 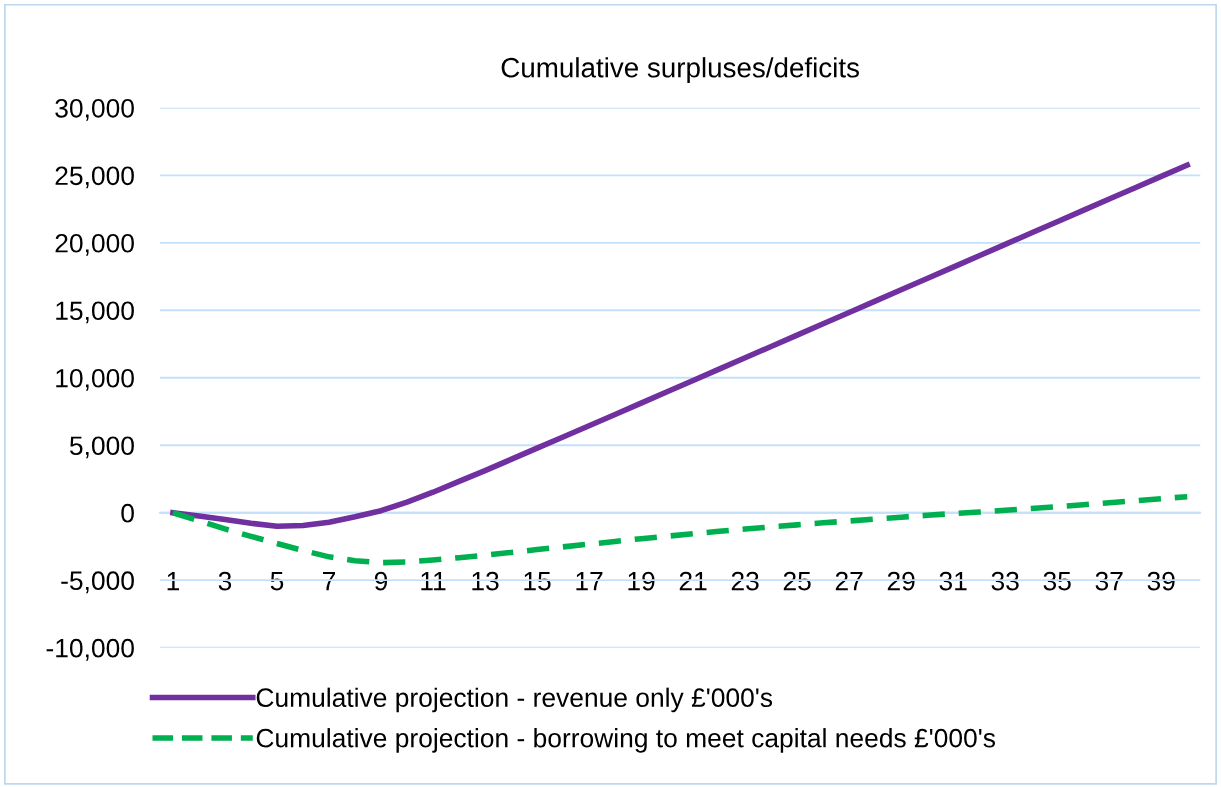 I want to click on y-tick-label: 20,000, so click(x=94, y=244).